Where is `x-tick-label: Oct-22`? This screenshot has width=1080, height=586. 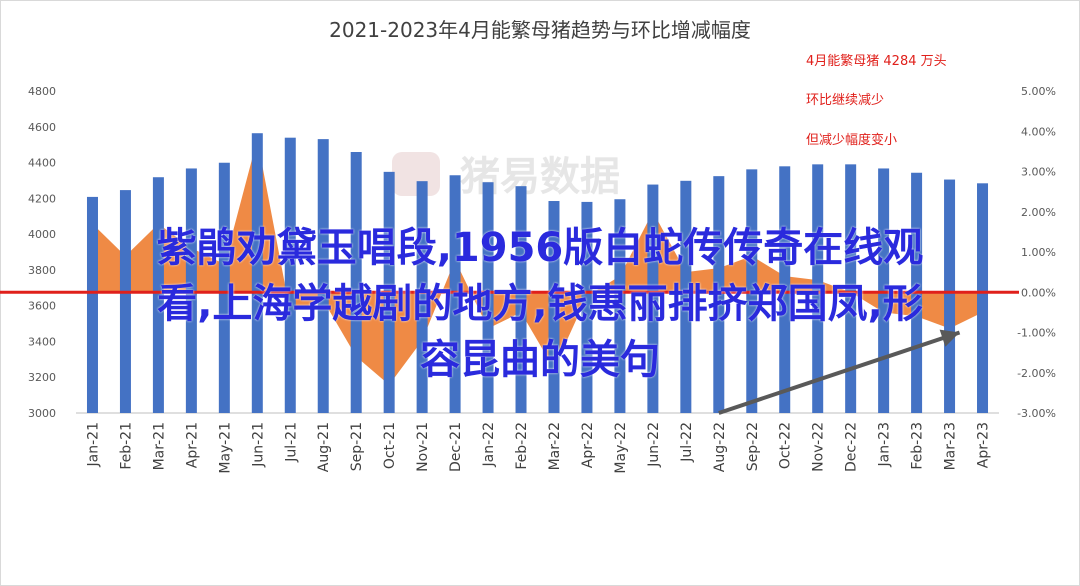 x-tick-label: Oct-22 is located at coordinates (786, 445).